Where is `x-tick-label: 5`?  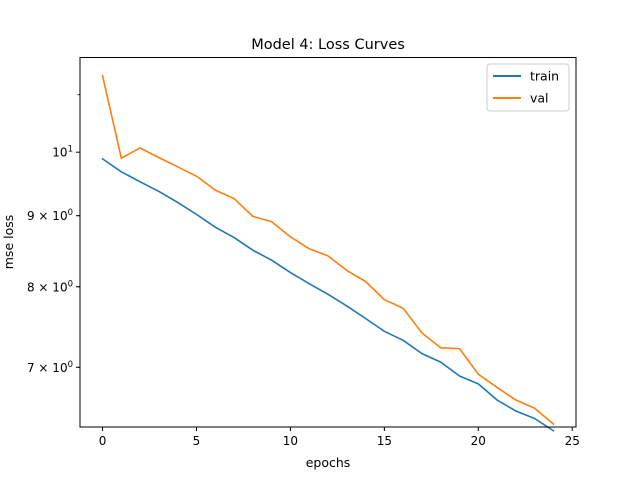 x-tick-label: 5 is located at coordinates (197, 441).